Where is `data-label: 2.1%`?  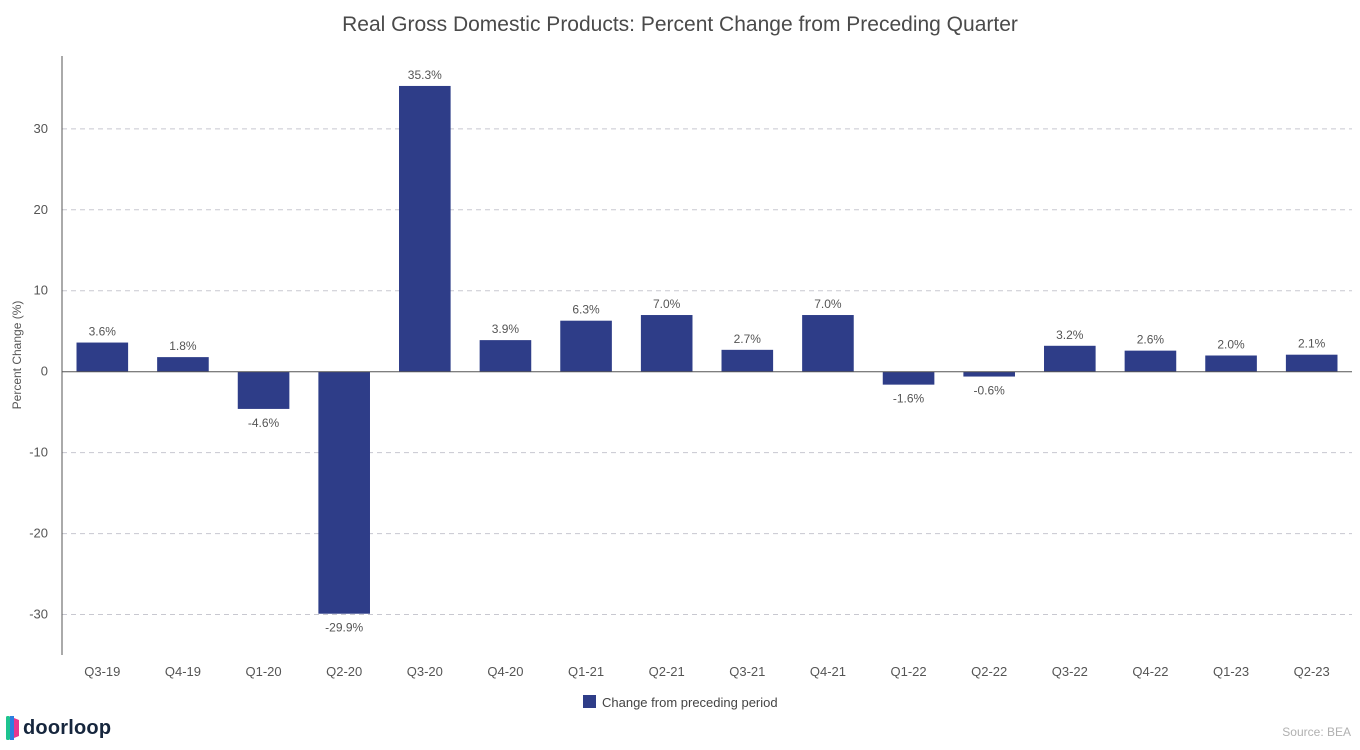
data-label: 2.1% is located at coordinates (1312, 344).